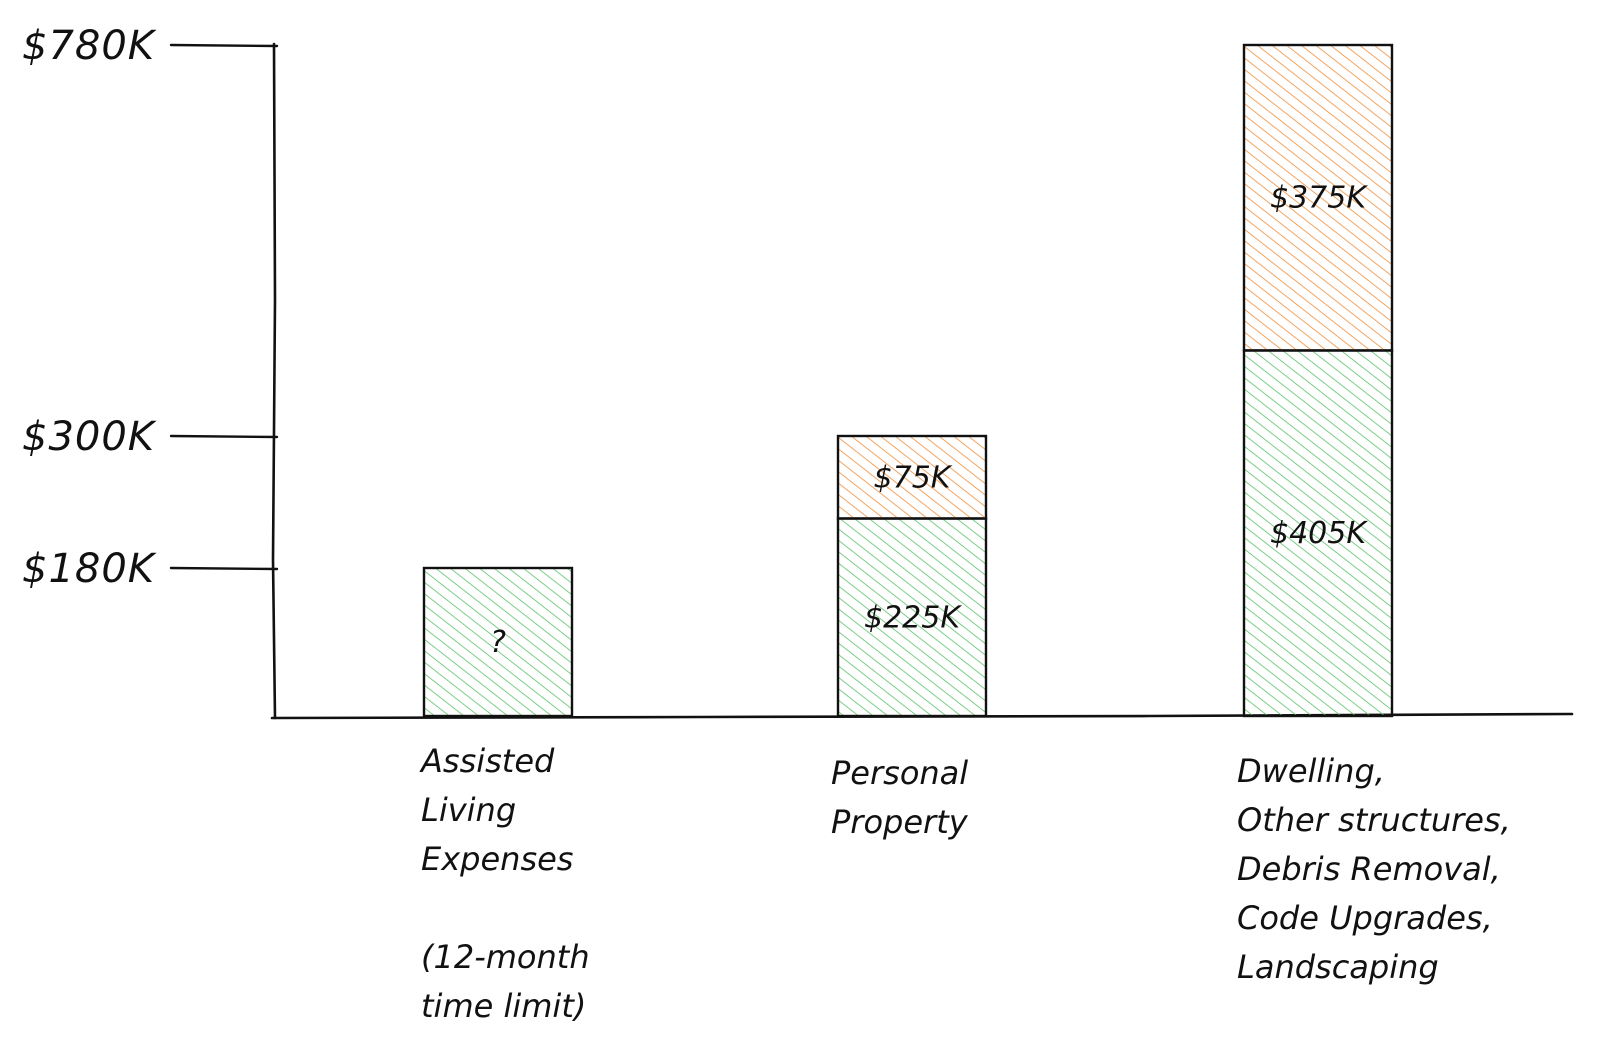 This screenshot has height=1037, width=1615. I want to click on y-tick-label: $300K, so click(89, 437).